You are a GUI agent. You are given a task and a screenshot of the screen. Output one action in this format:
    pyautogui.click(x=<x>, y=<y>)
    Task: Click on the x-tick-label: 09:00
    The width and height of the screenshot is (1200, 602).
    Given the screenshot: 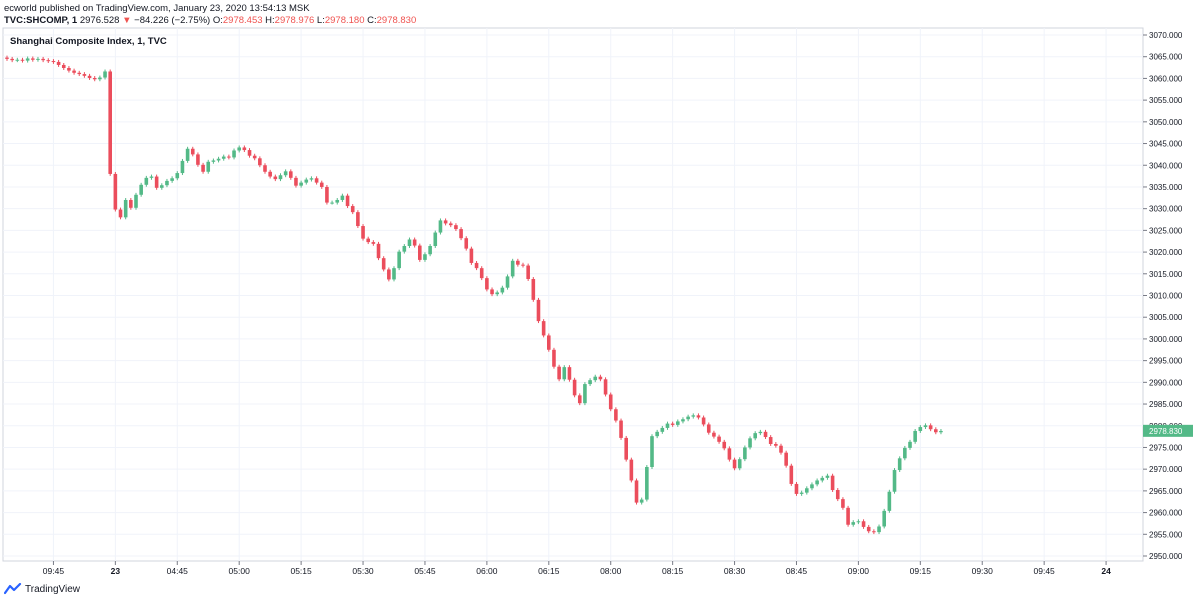 What is the action you would take?
    pyautogui.click(x=859, y=571)
    